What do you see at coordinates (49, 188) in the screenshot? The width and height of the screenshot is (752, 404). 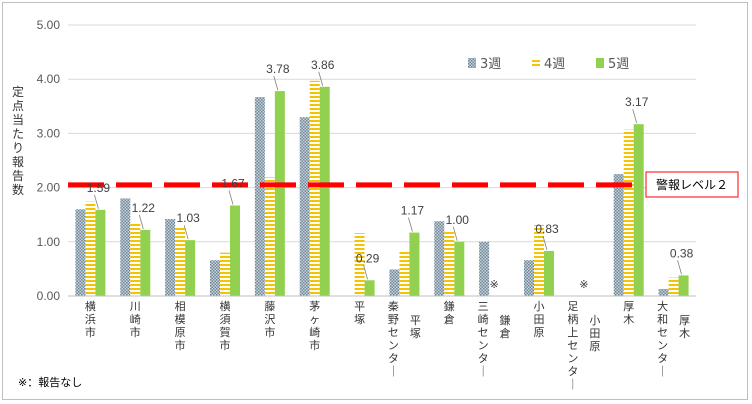 I see `y-tick-label: 2.00` at bounding box center [49, 188].